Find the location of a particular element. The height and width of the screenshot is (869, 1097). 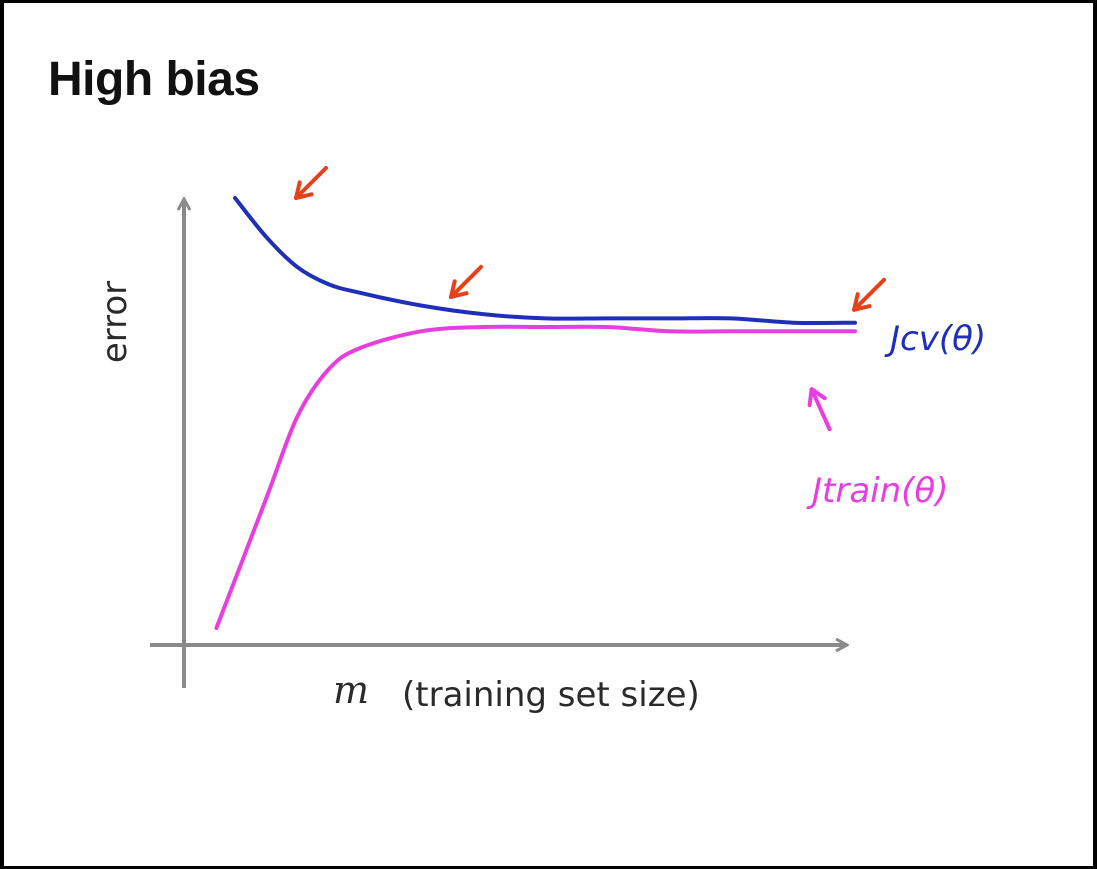

frame-top-border is located at coordinates (548, 1).